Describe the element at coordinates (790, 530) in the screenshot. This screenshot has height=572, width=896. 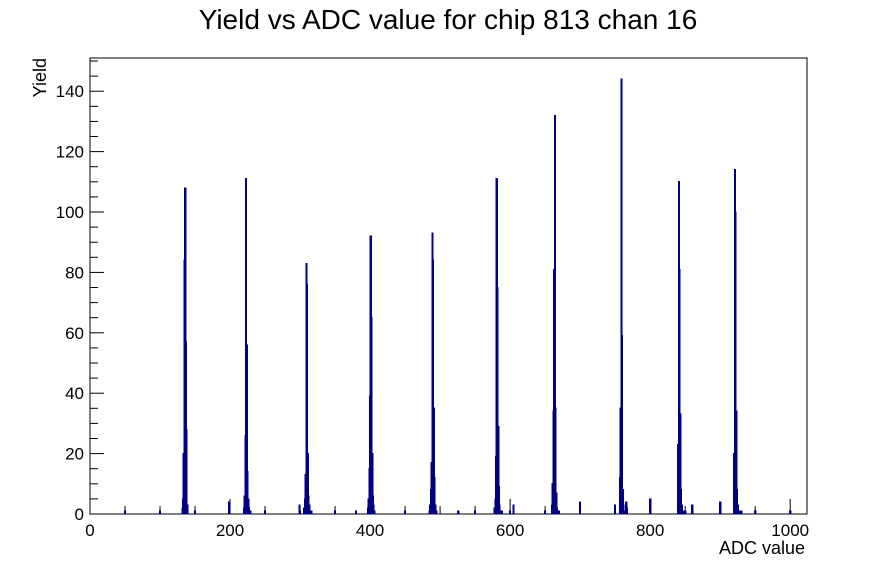
I see `x-tick-label: 1000` at that location.